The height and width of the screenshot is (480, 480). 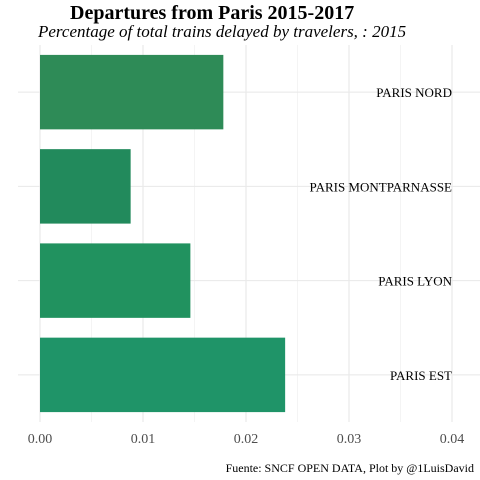 I want to click on bar-label: PARIS EST, so click(x=421, y=375).